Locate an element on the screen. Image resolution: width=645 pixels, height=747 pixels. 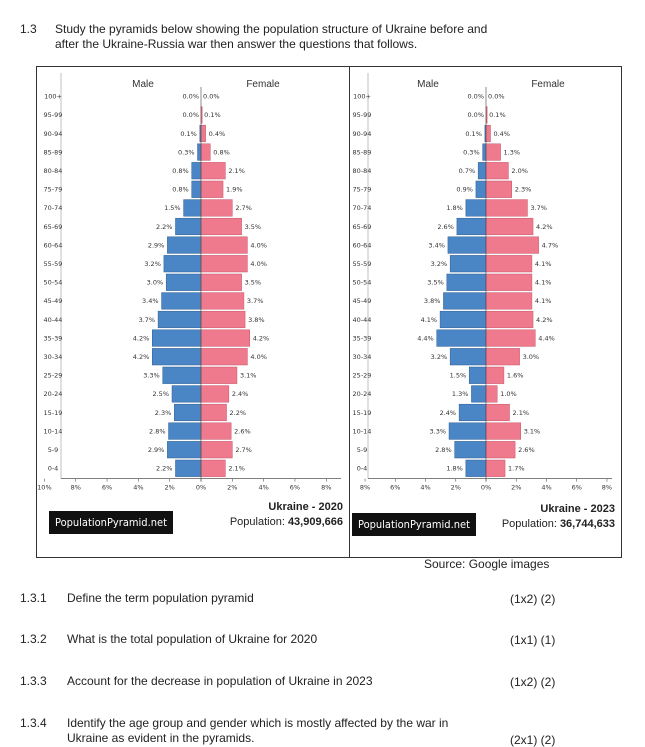
age-group-label: 55-59 is located at coordinates (53, 264).